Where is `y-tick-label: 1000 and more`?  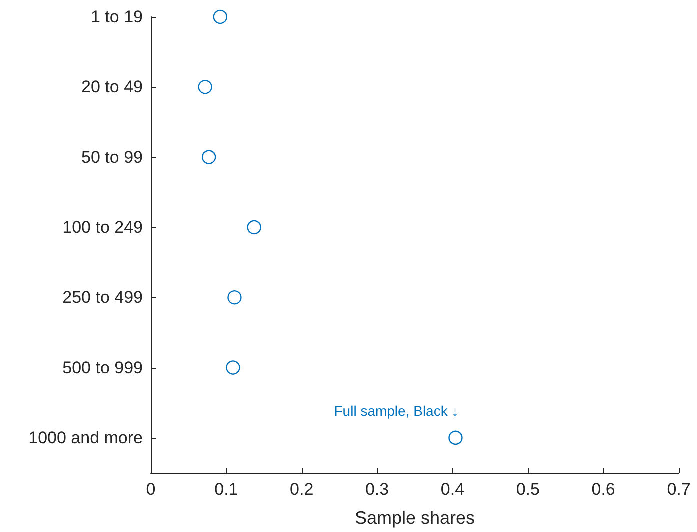 y-tick-label: 1000 and more is located at coordinates (85, 438).